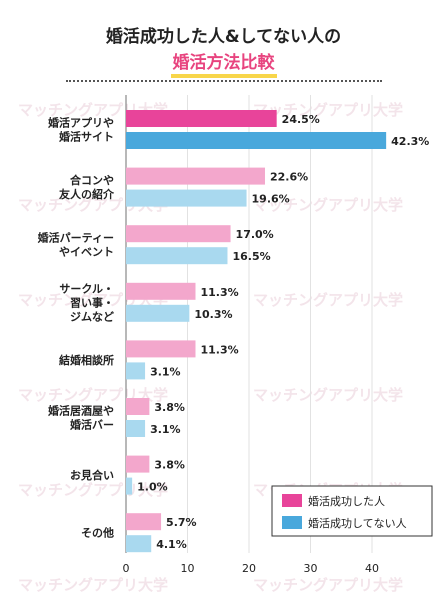  Describe the element at coordinates (181, 522) in the screenshot. I see `data-label: 5.7%` at that location.